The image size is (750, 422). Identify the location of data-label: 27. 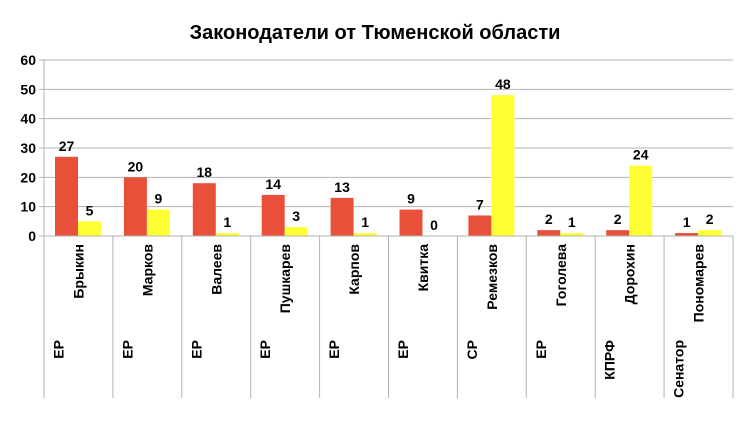
(67, 146).